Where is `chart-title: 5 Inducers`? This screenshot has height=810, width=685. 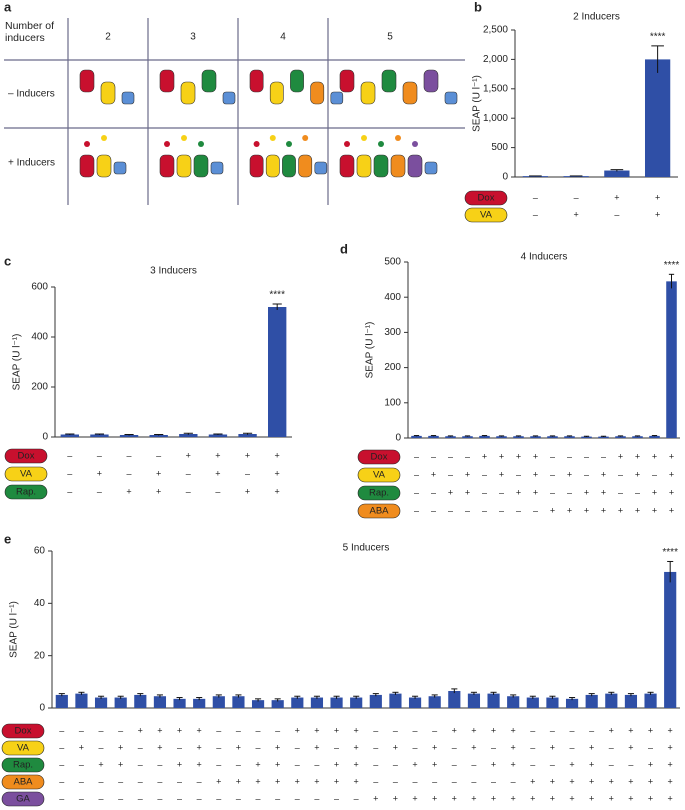
chart-title: 5 Inducers is located at coordinates (366, 548).